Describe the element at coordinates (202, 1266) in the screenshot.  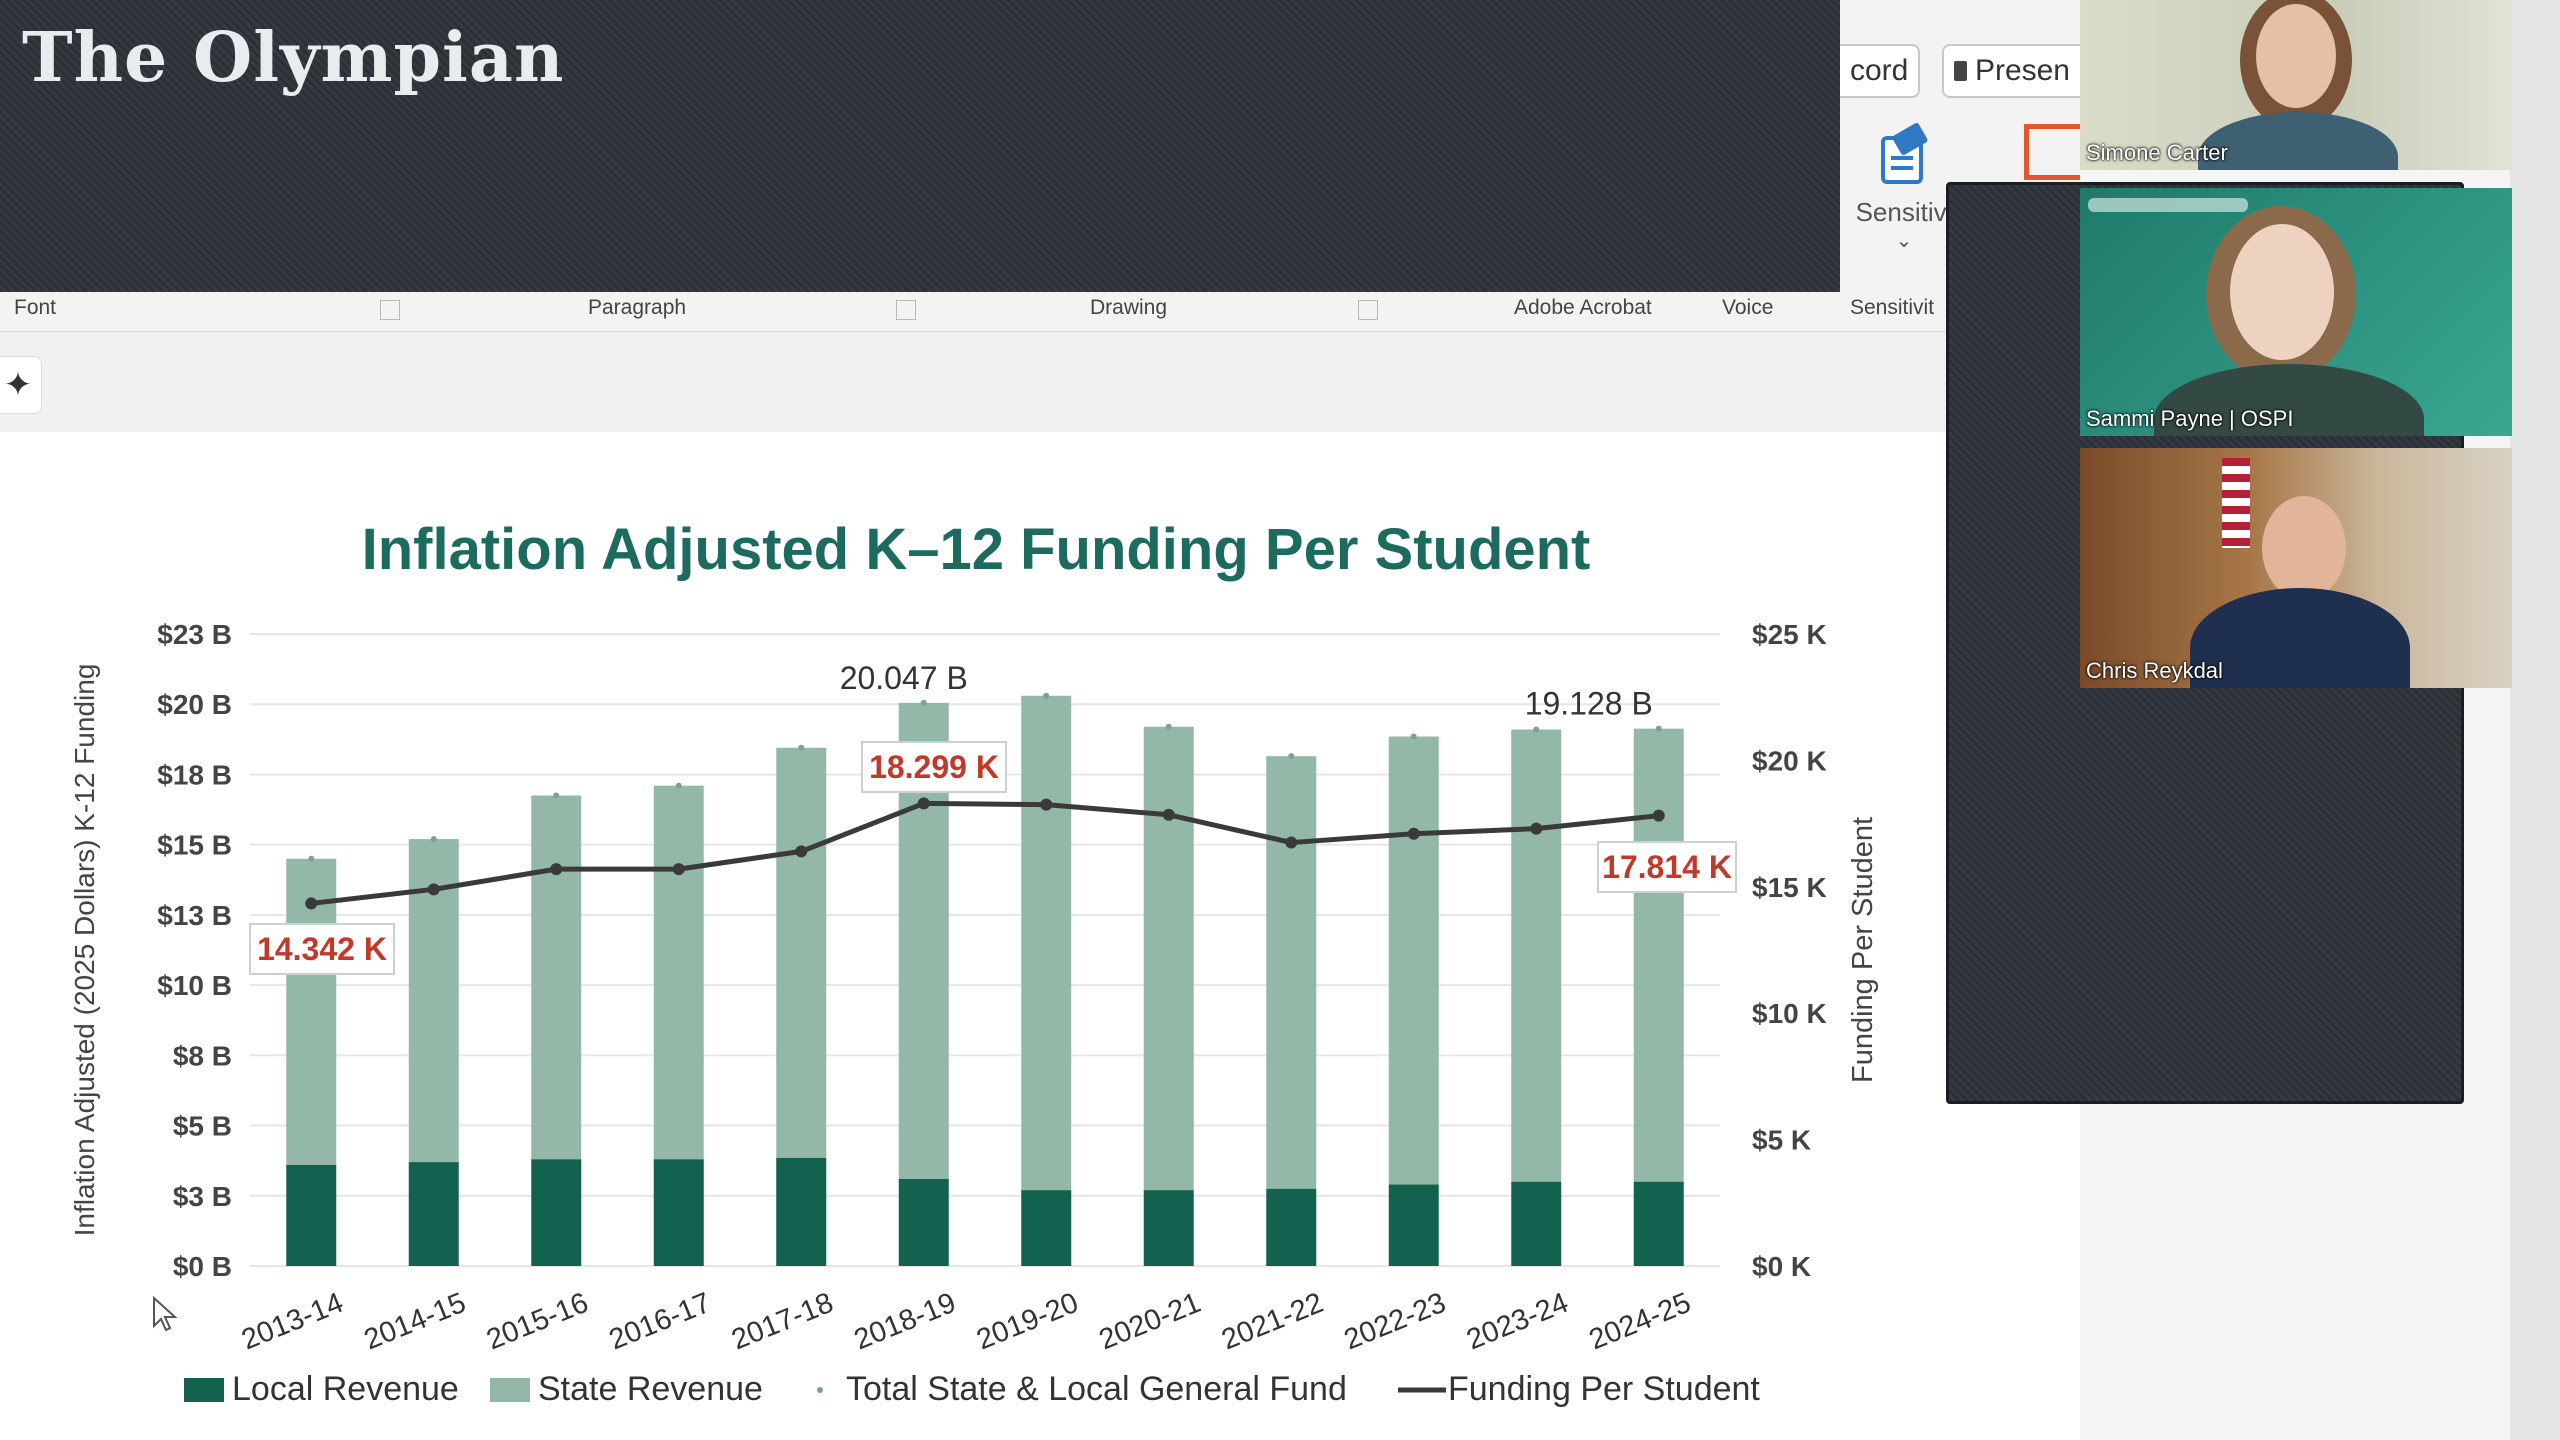
I see `y-tick-label: $0 B` at that location.